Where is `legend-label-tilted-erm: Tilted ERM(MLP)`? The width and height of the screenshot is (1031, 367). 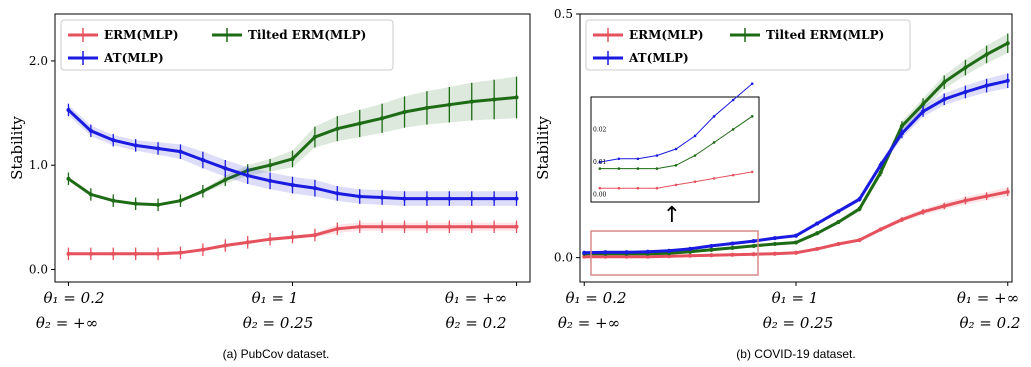 legend-label-tilted-erm: Tilted ERM(MLP) is located at coordinates (307, 35).